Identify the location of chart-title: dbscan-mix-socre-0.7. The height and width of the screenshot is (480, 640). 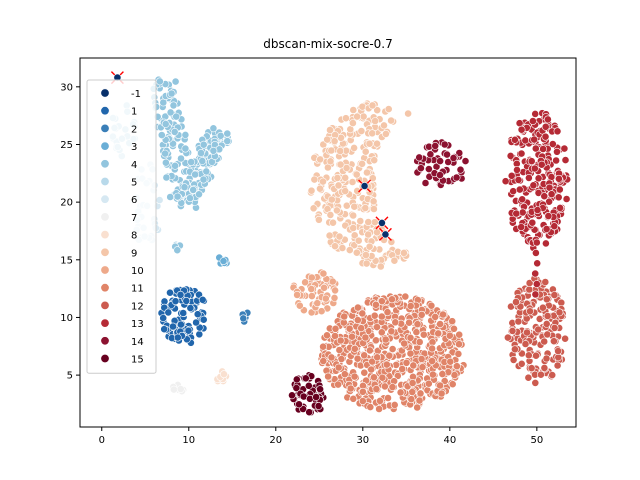
(328, 44).